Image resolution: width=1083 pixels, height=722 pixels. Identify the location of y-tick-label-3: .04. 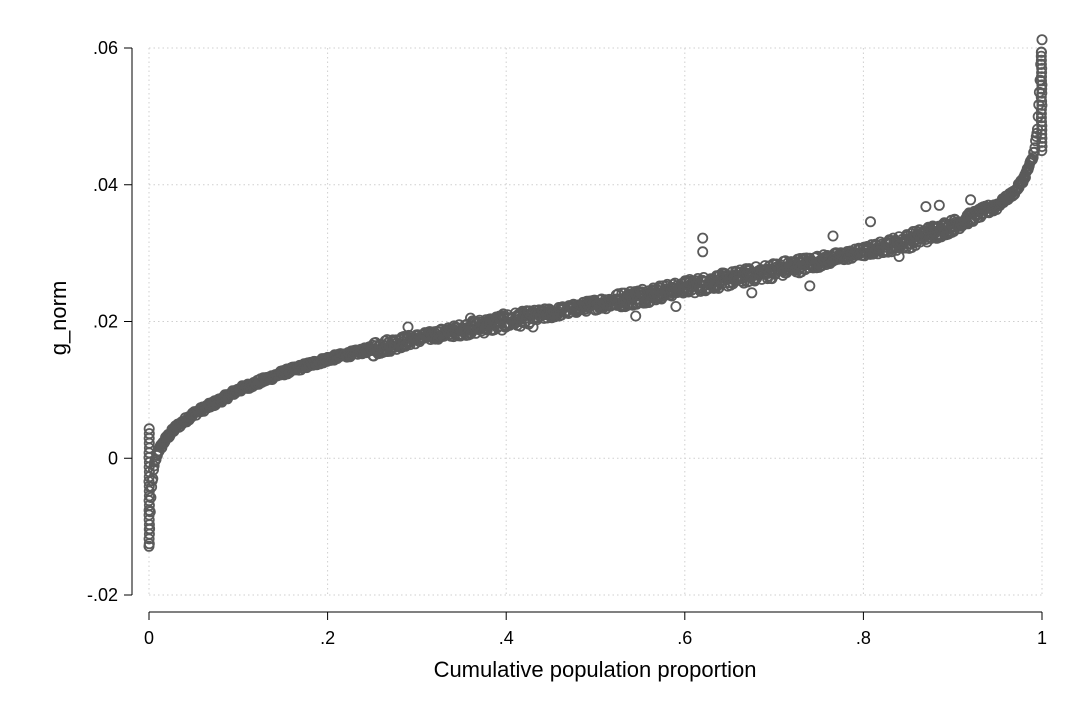
(105, 185).